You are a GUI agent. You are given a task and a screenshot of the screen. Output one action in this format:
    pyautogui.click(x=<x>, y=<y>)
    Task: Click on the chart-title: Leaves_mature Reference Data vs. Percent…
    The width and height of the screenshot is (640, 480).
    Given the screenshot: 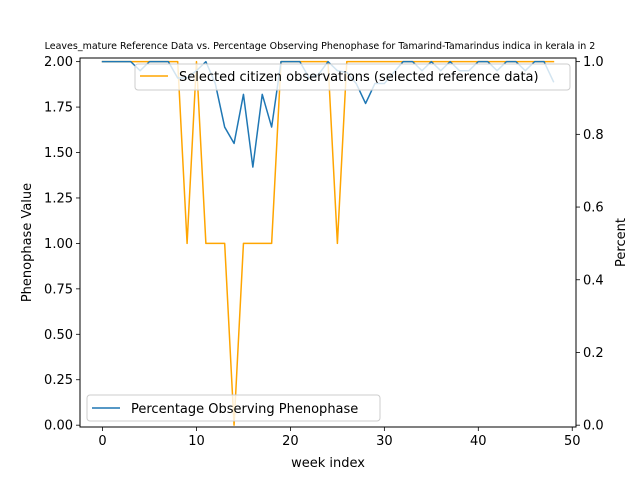 What is the action you would take?
    pyautogui.click(x=320, y=46)
    